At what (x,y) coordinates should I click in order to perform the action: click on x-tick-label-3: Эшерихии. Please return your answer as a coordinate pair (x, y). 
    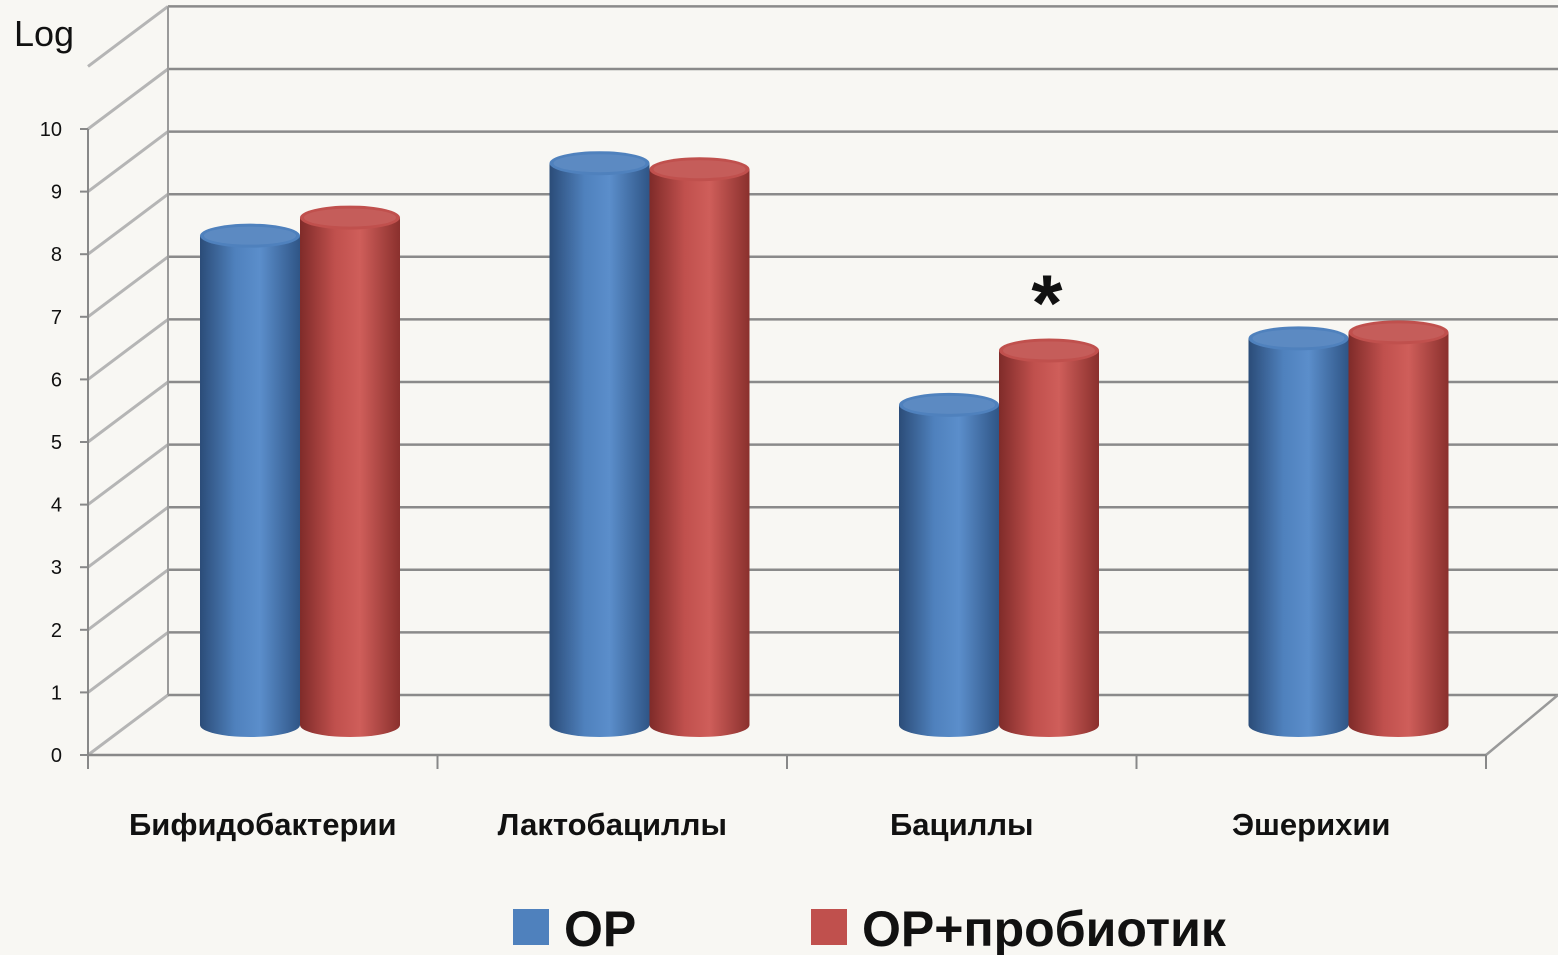
    Looking at the image, I should click on (1311, 824).